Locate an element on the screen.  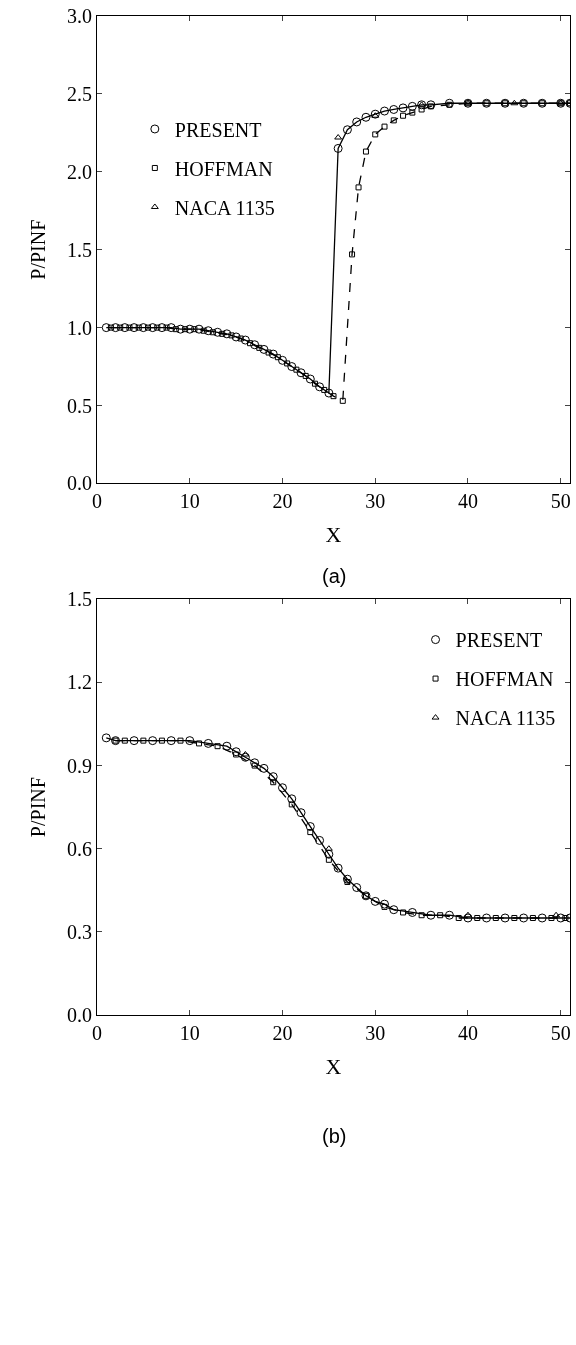
text: (a) is located at coordinates (334, 576).